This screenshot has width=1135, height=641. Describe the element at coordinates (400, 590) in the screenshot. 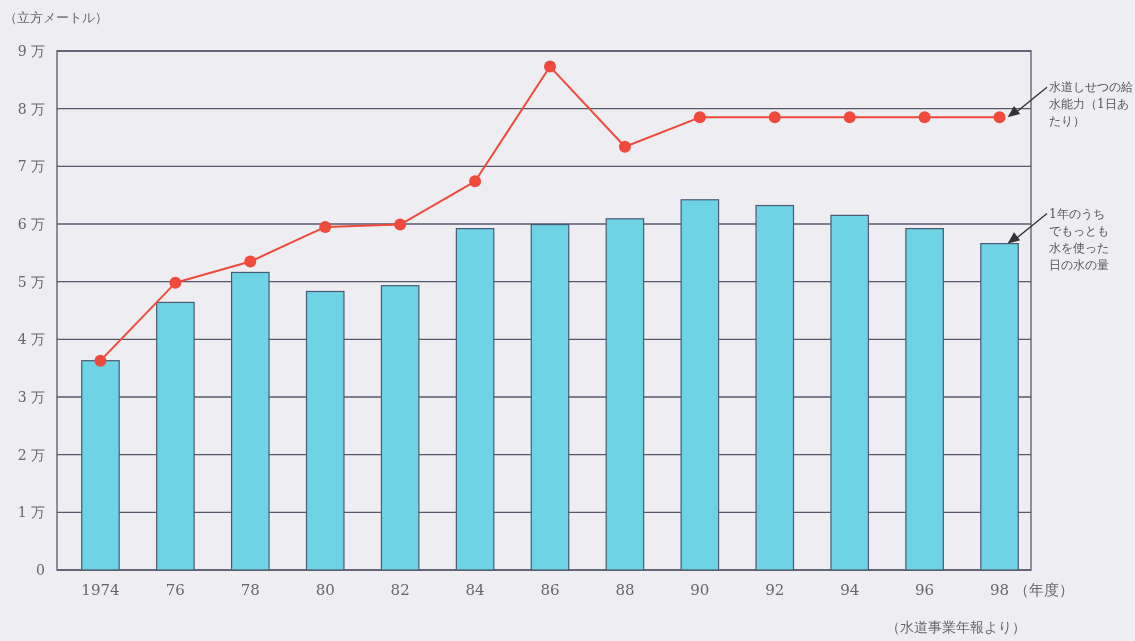

I see `x-tick-label: 82` at that location.